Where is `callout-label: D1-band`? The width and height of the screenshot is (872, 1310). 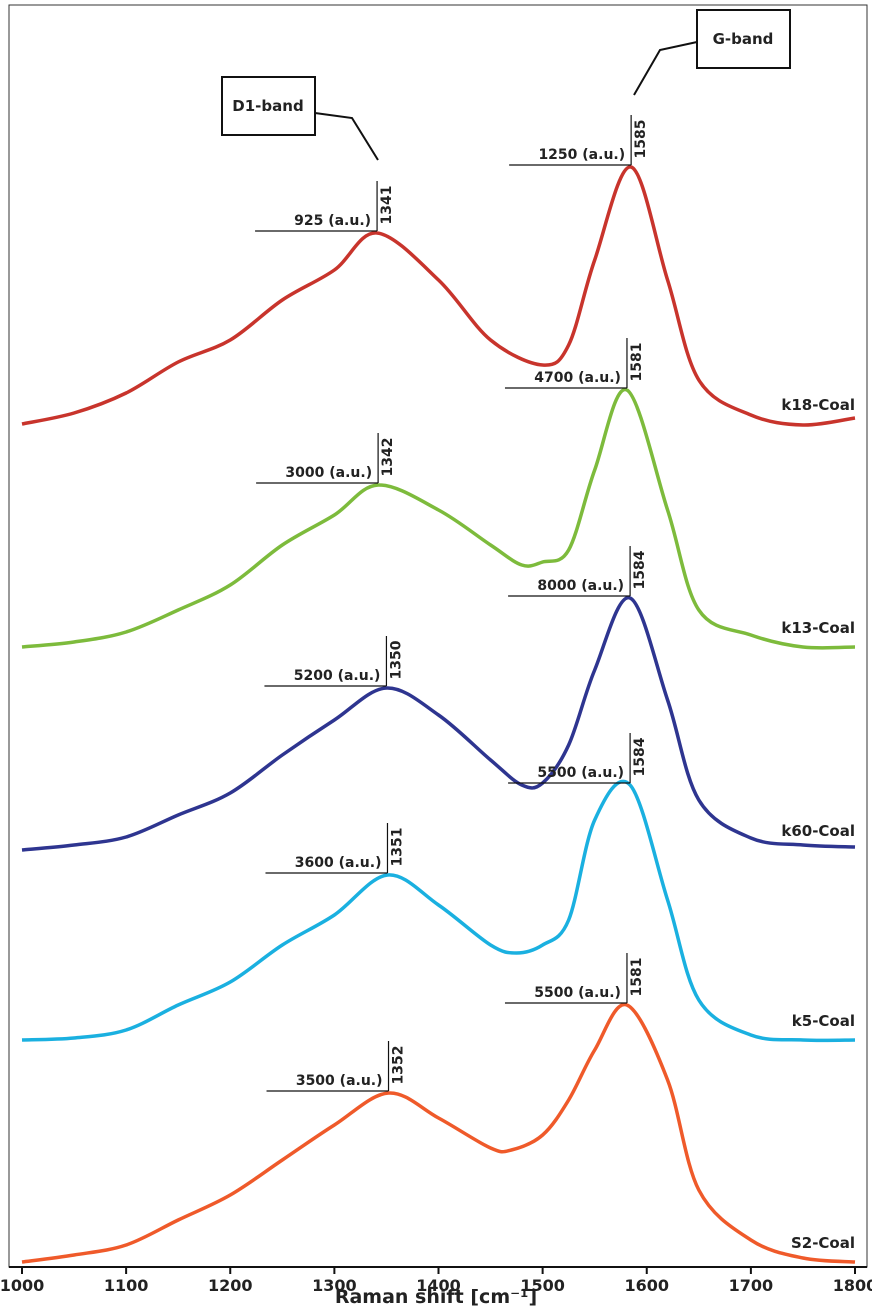 callout-label: D1-band is located at coordinates (267, 106).